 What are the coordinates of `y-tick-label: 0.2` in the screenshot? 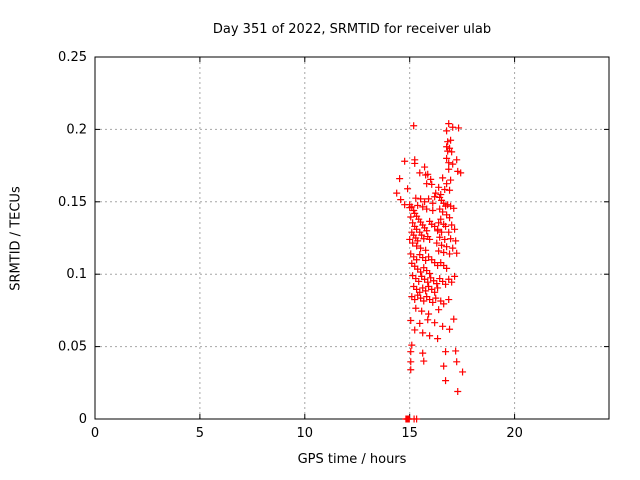 It's located at (76, 129).